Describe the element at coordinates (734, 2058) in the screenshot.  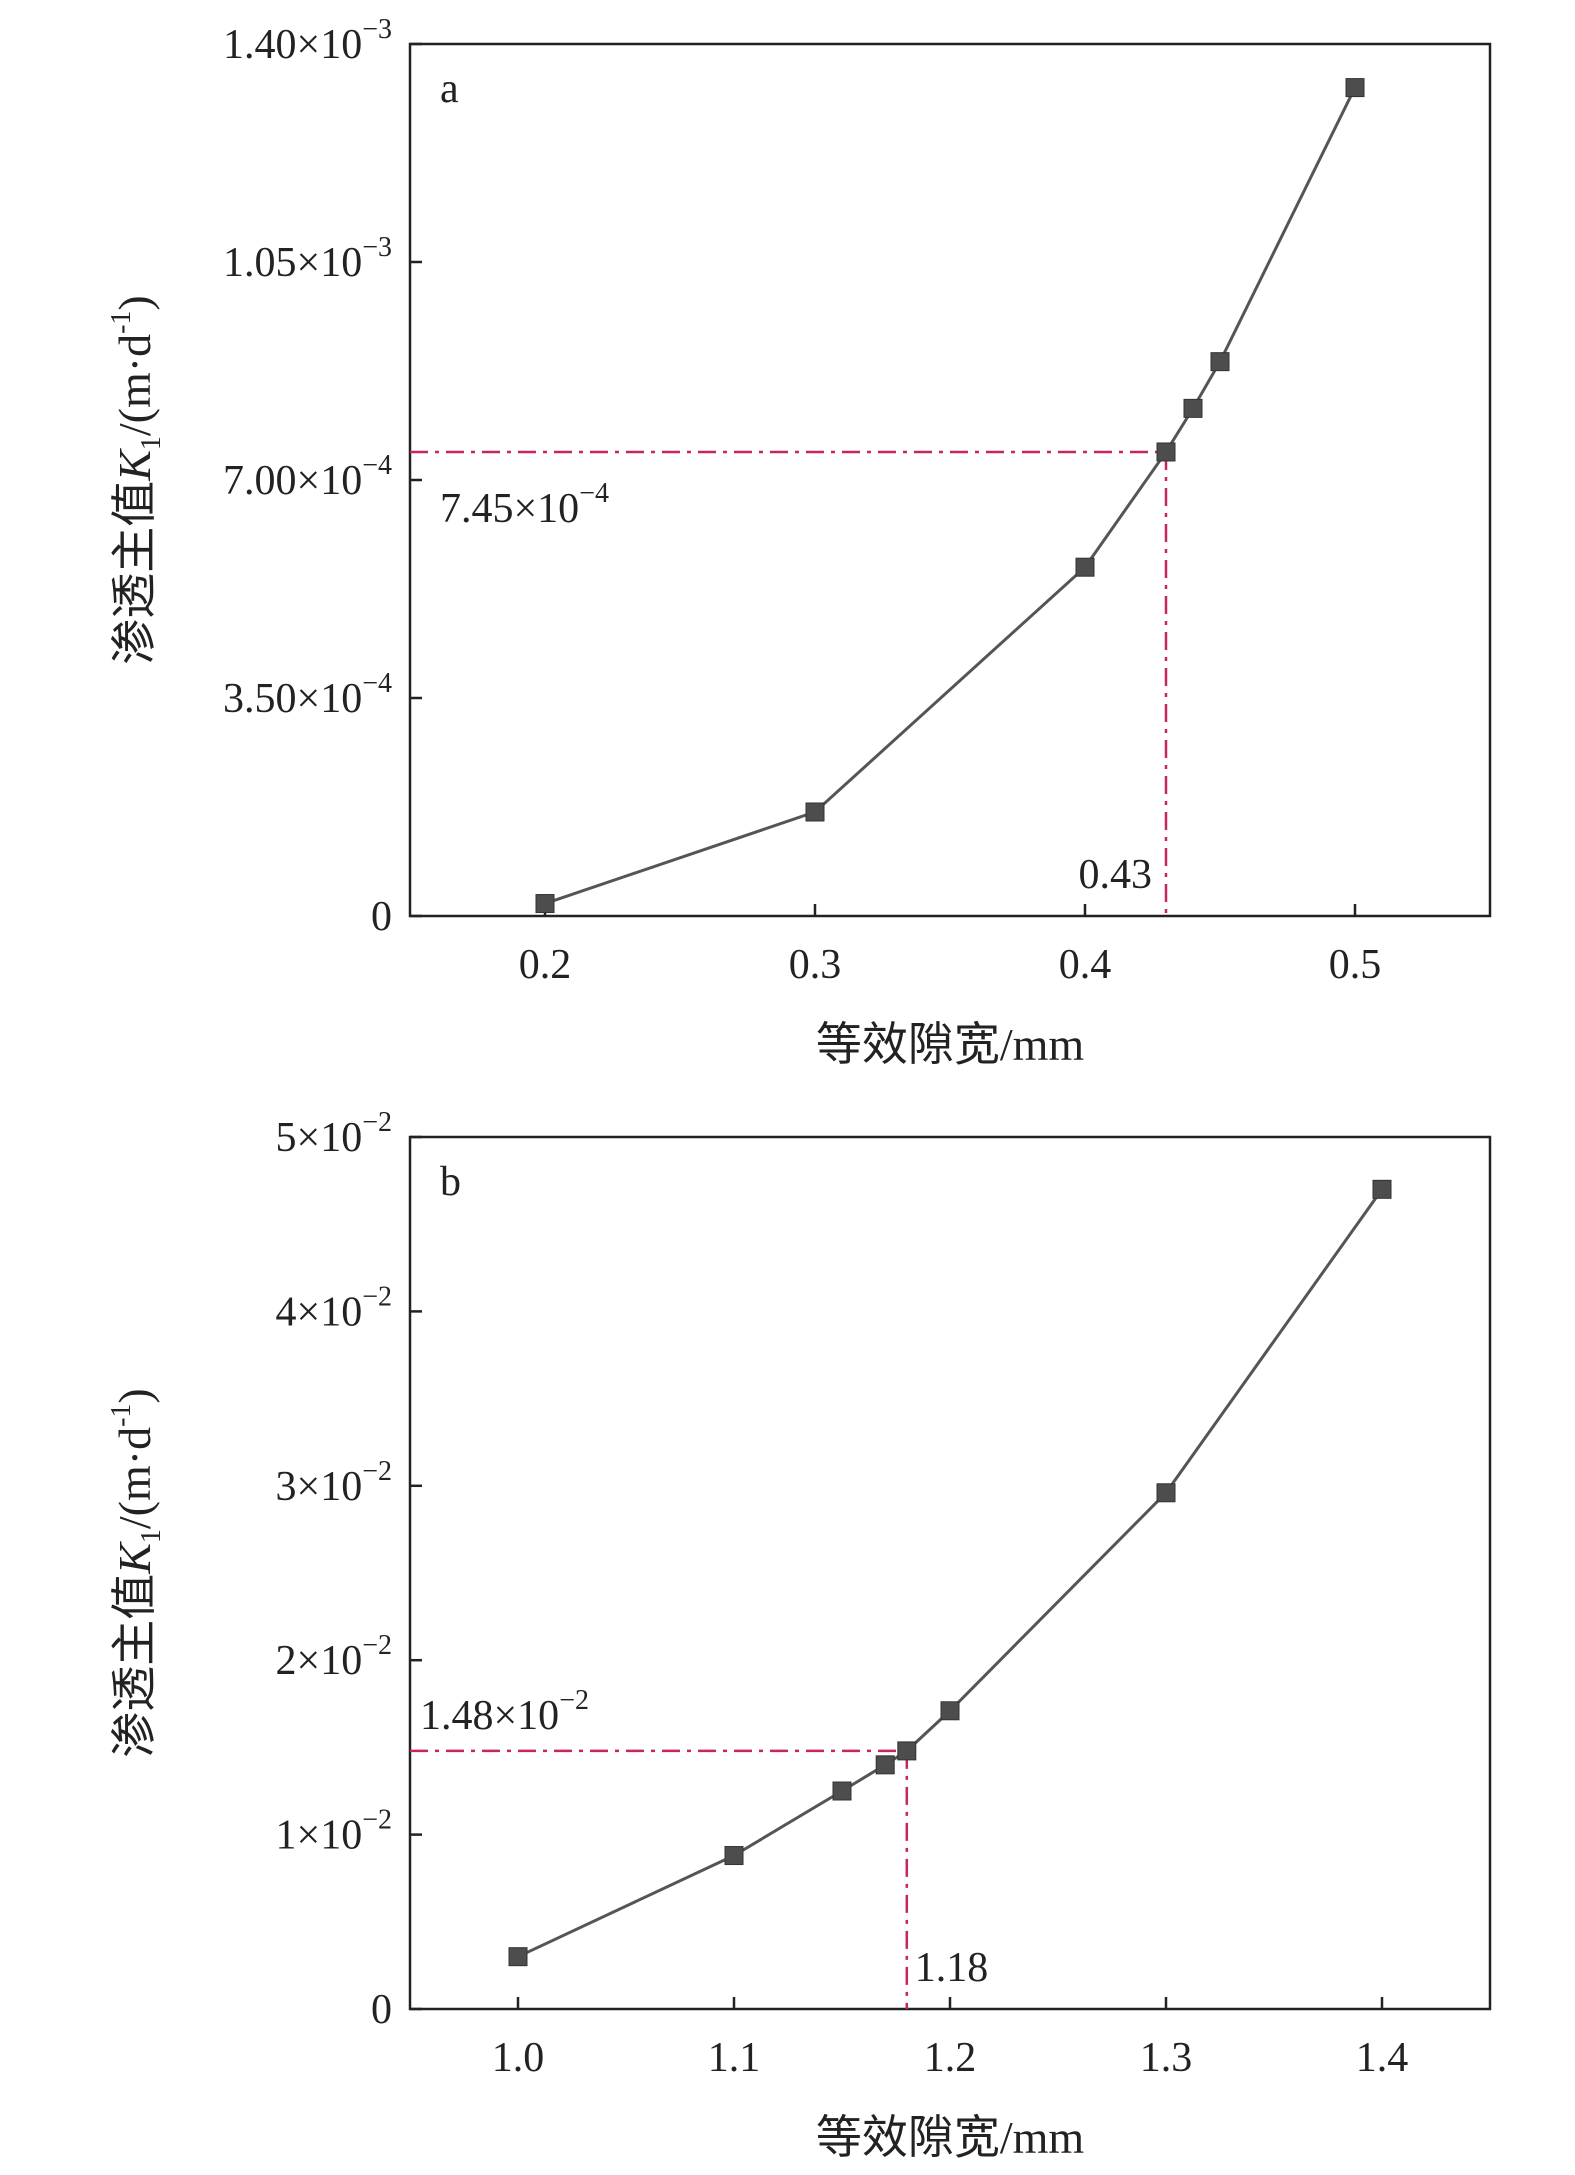
I see `x-tick-label: 1.1` at that location.